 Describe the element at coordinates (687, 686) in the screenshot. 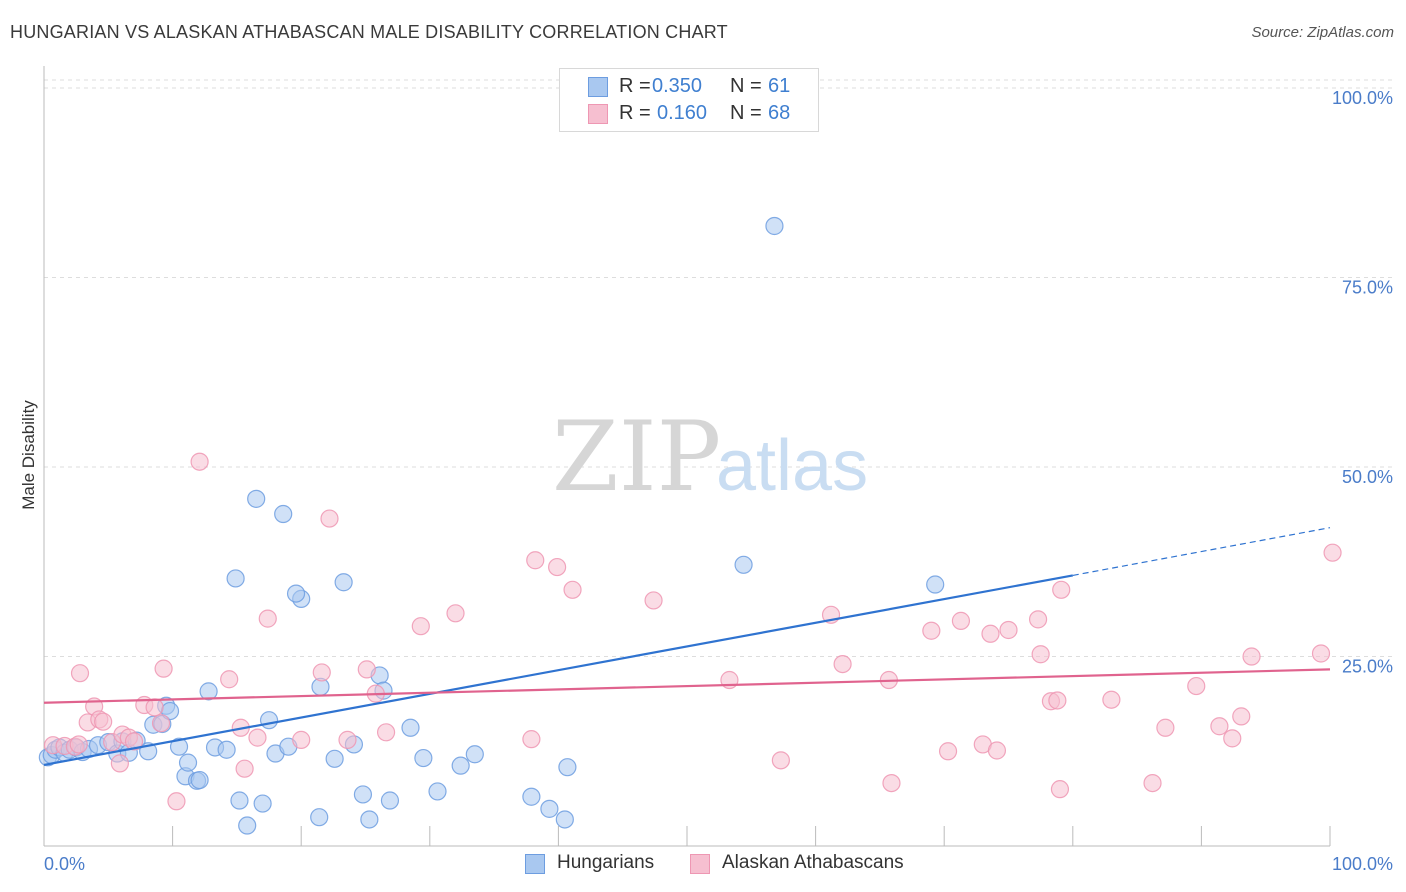

I see `alaskan-trend-line` at that location.